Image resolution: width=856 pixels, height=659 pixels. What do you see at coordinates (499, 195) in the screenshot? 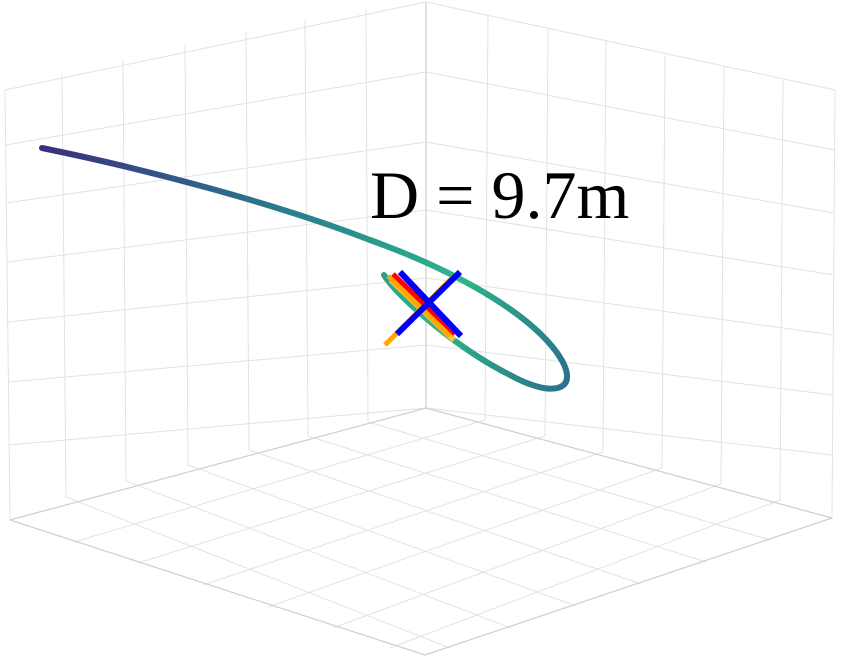
I see `distance-label: D = 9.7m` at bounding box center [499, 195].